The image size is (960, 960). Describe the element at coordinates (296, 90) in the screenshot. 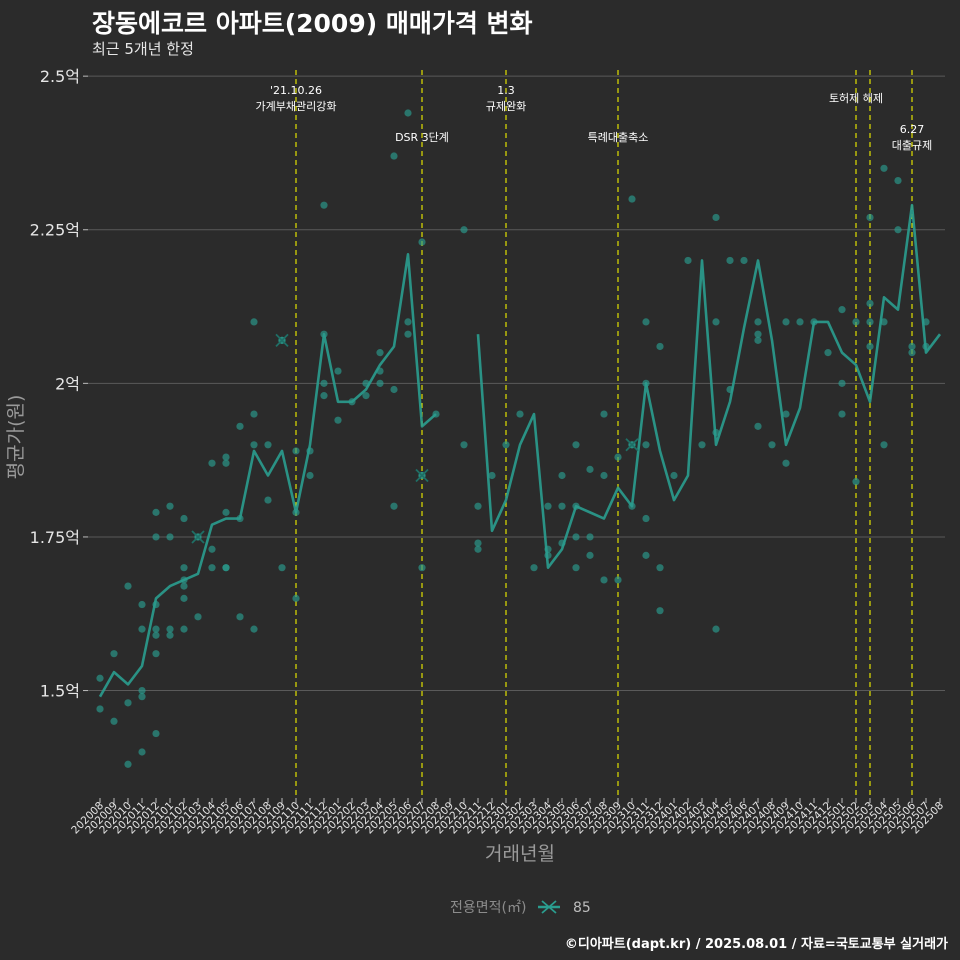

I see `event-label-date: '21.10.26` at that location.